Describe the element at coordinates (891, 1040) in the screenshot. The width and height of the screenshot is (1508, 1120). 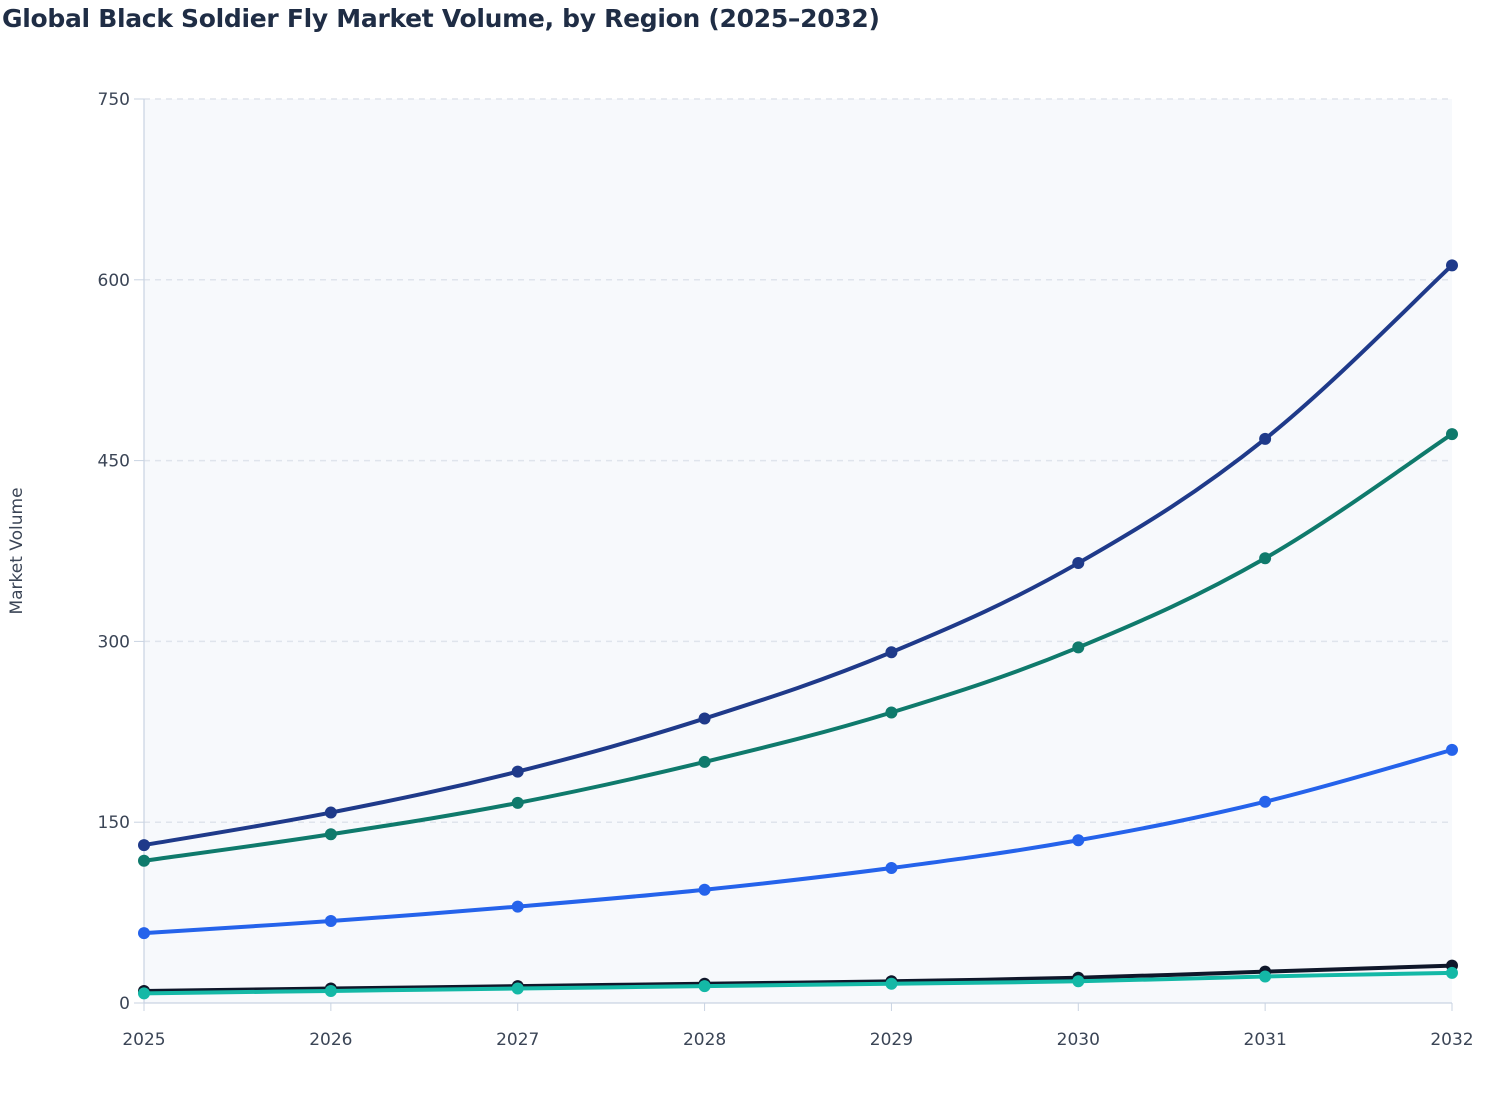
I see `x-tick-label: 2029` at that location.